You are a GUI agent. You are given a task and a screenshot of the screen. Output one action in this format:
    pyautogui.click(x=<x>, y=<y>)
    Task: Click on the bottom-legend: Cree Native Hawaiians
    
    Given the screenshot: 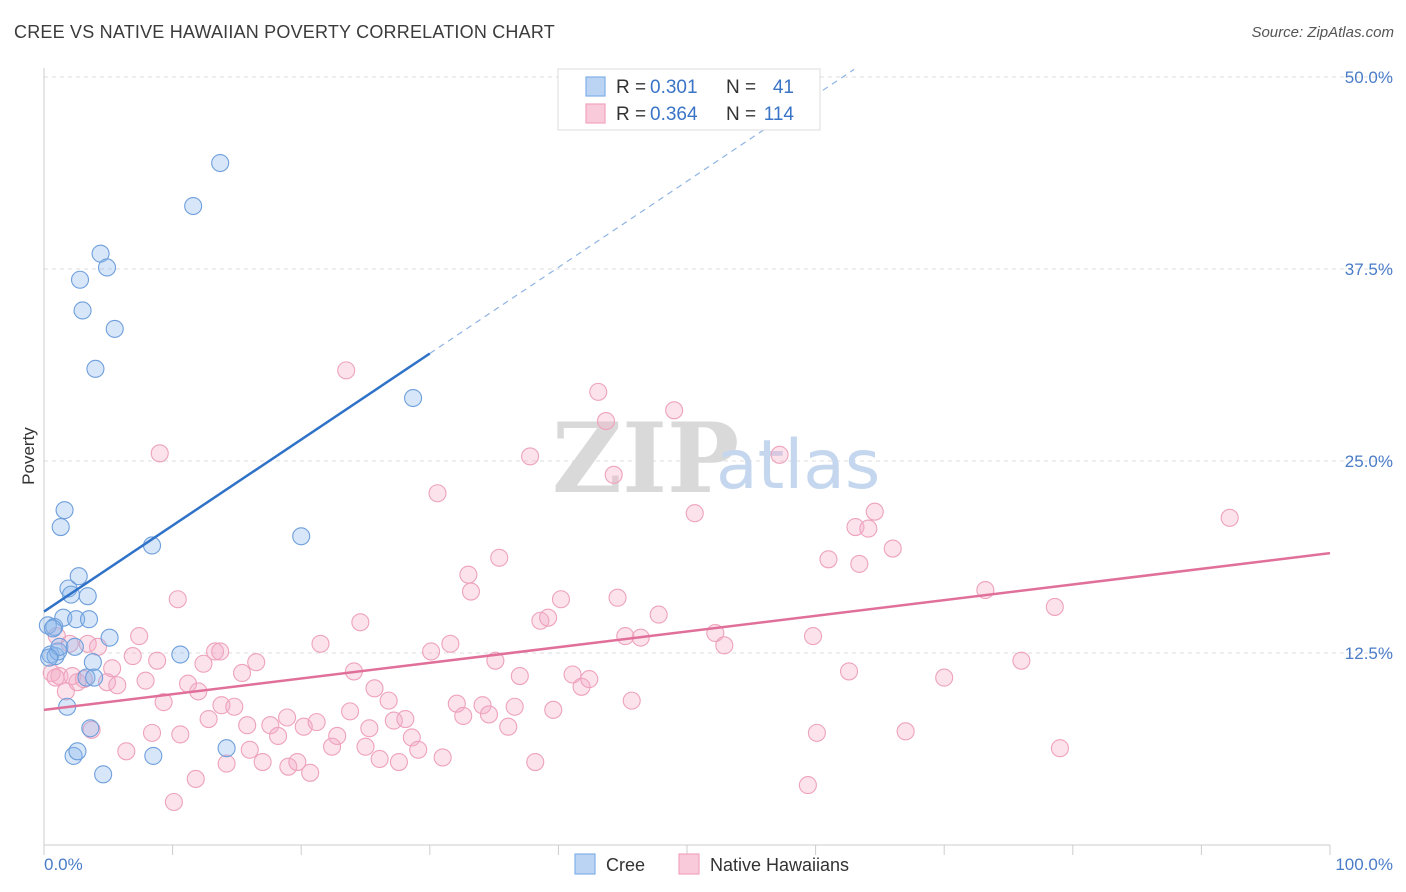 What is the action you would take?
    pyautogui.click(x=711, y=864)
    